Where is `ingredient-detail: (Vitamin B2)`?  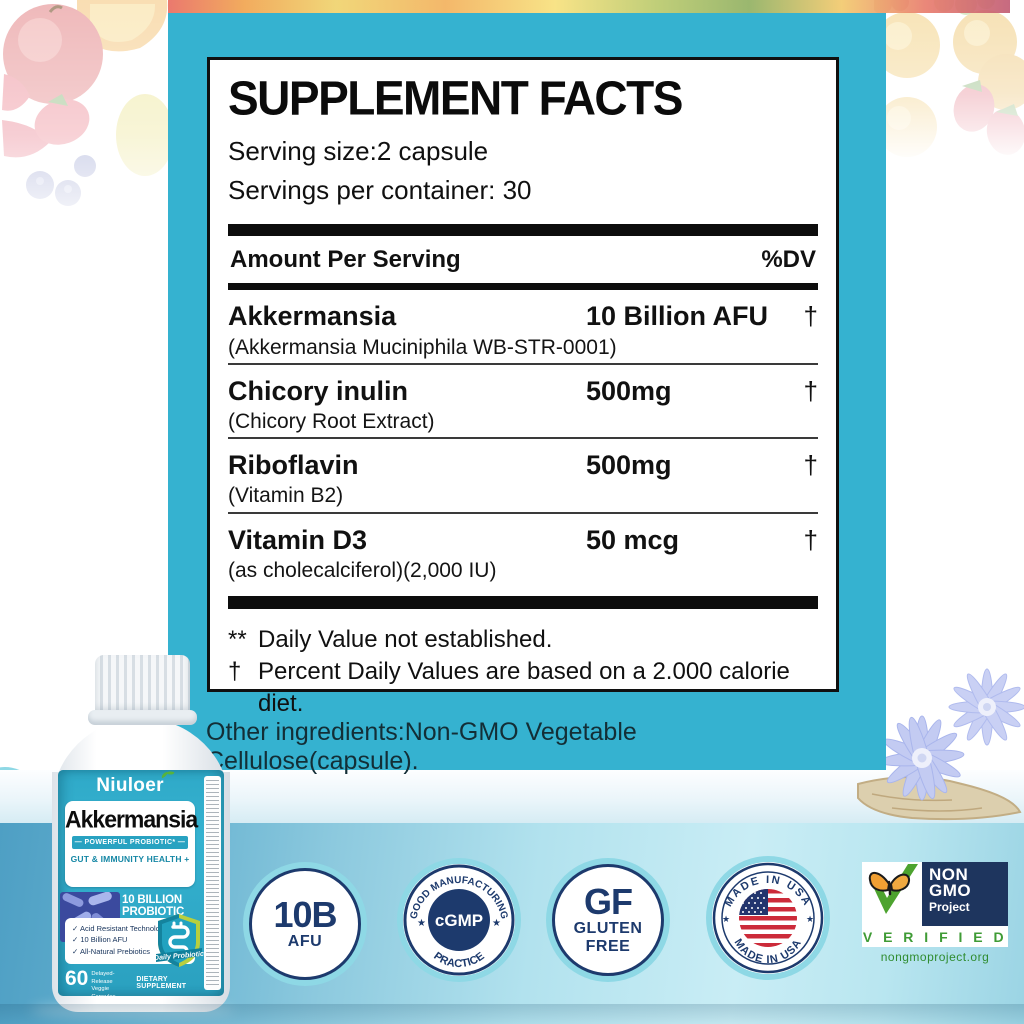
ingredient-detail: (Vitamin B2) is located at coordinates (286, 496).